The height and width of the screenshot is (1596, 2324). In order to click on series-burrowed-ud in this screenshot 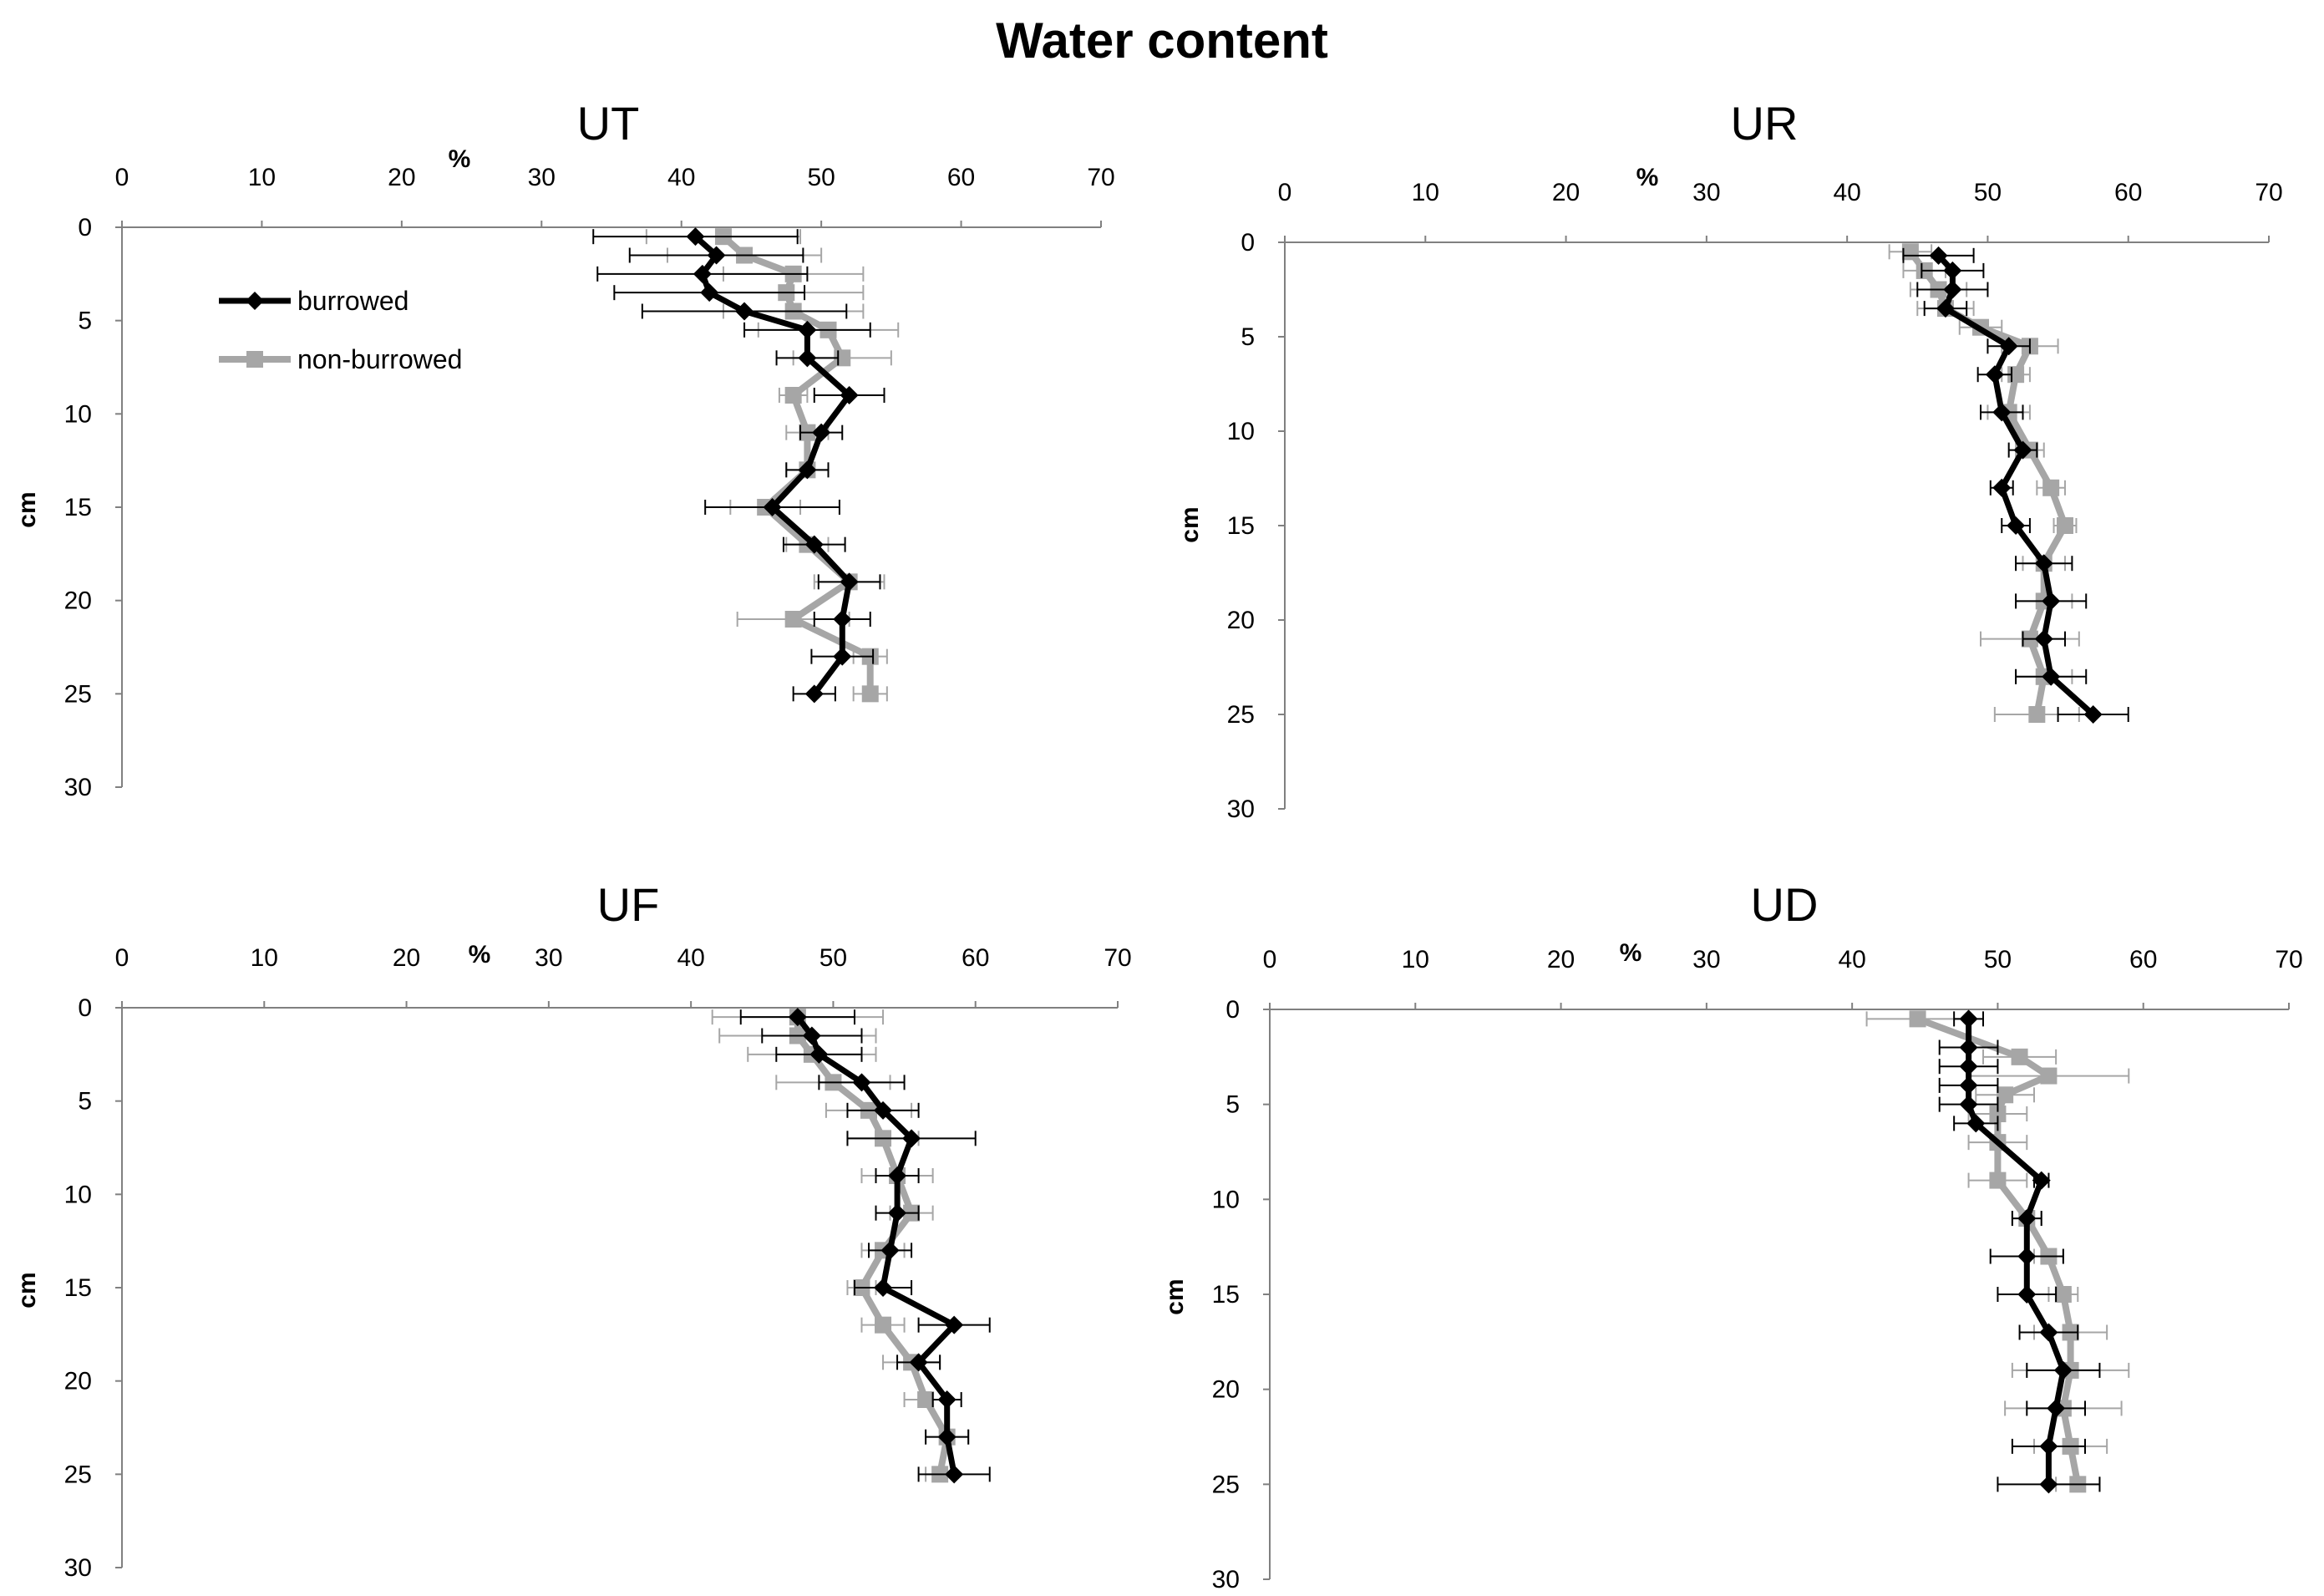, I will do `click(2019, 1251)`.